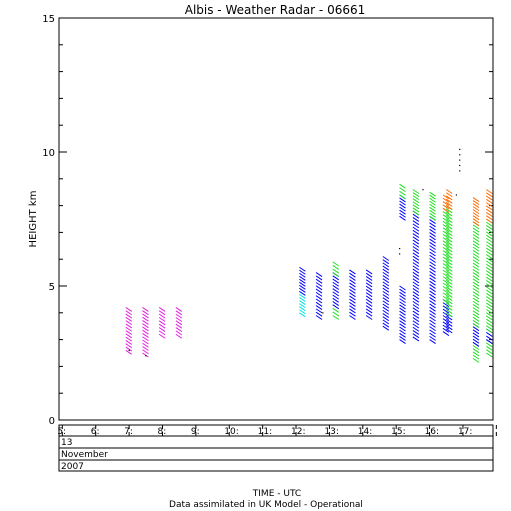 This screenshot has height=511, width=511. I want to click on y-tick-label: 15, so click(48, 19).